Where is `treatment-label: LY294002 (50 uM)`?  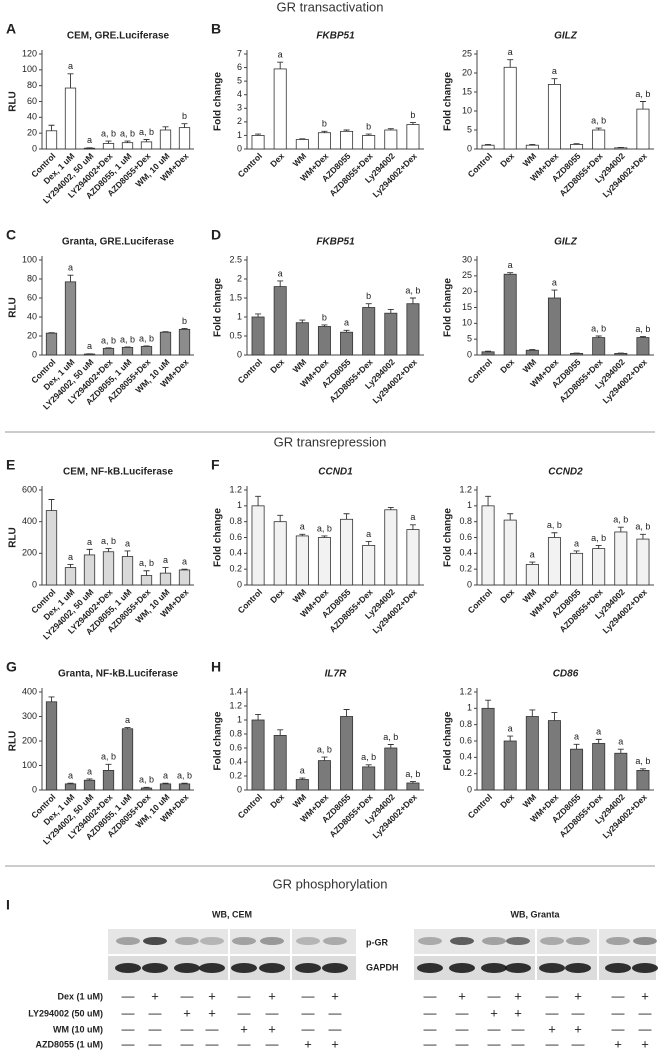
treatment-label: LY294002 (50 uM) is located at coordinates (65, 1013).